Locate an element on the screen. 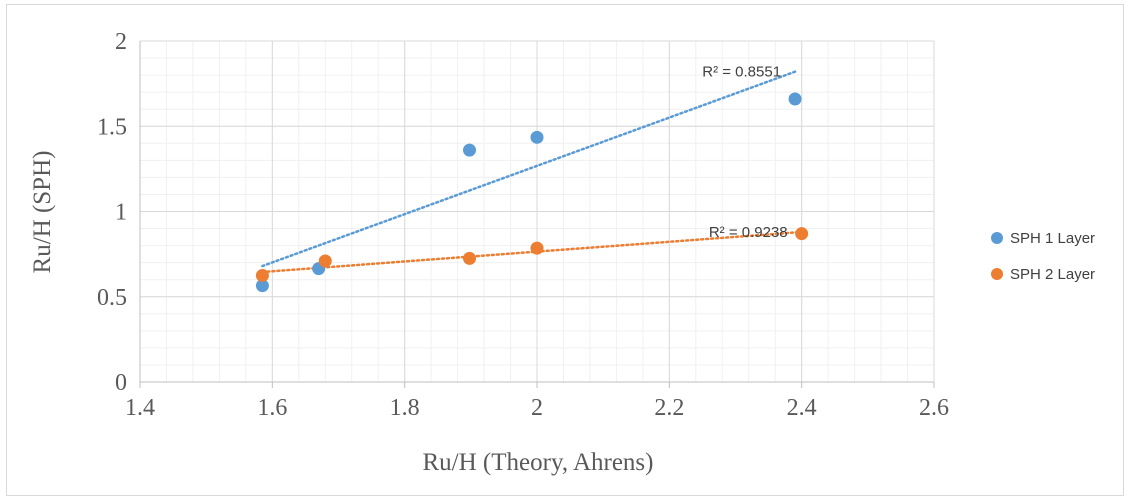 The image size is (1132, 502). x-tick-label: 2 is located at coordinates (537, 408).